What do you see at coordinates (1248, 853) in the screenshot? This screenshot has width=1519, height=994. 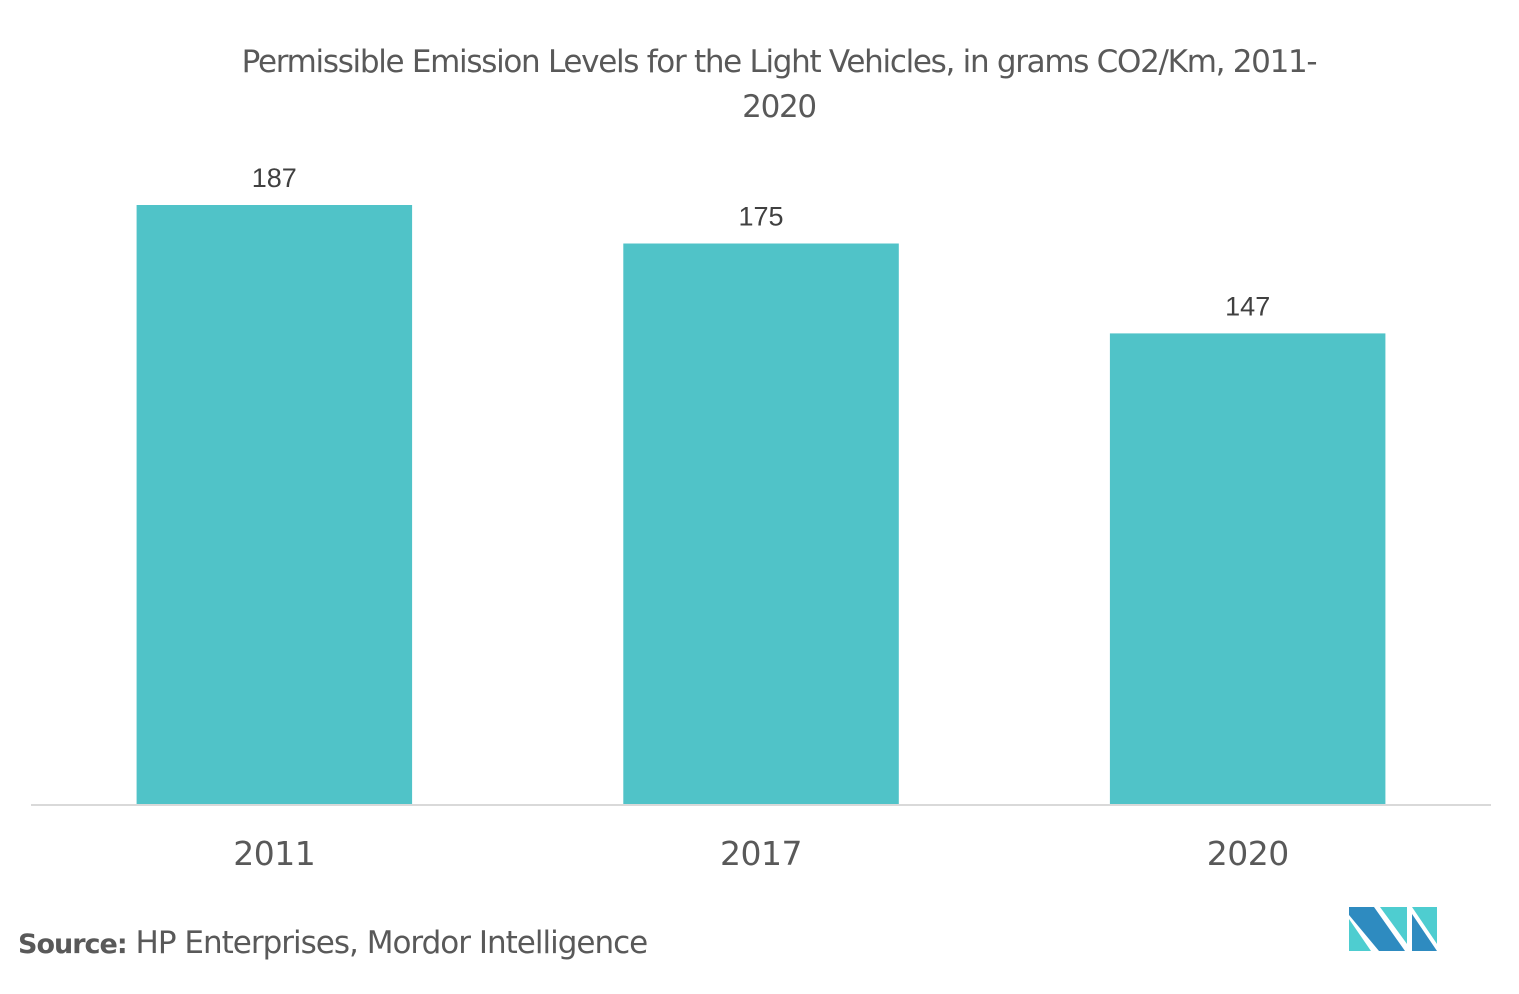 I see `x-tick-label-2020: 2020` at bounding box center [1248, 853].